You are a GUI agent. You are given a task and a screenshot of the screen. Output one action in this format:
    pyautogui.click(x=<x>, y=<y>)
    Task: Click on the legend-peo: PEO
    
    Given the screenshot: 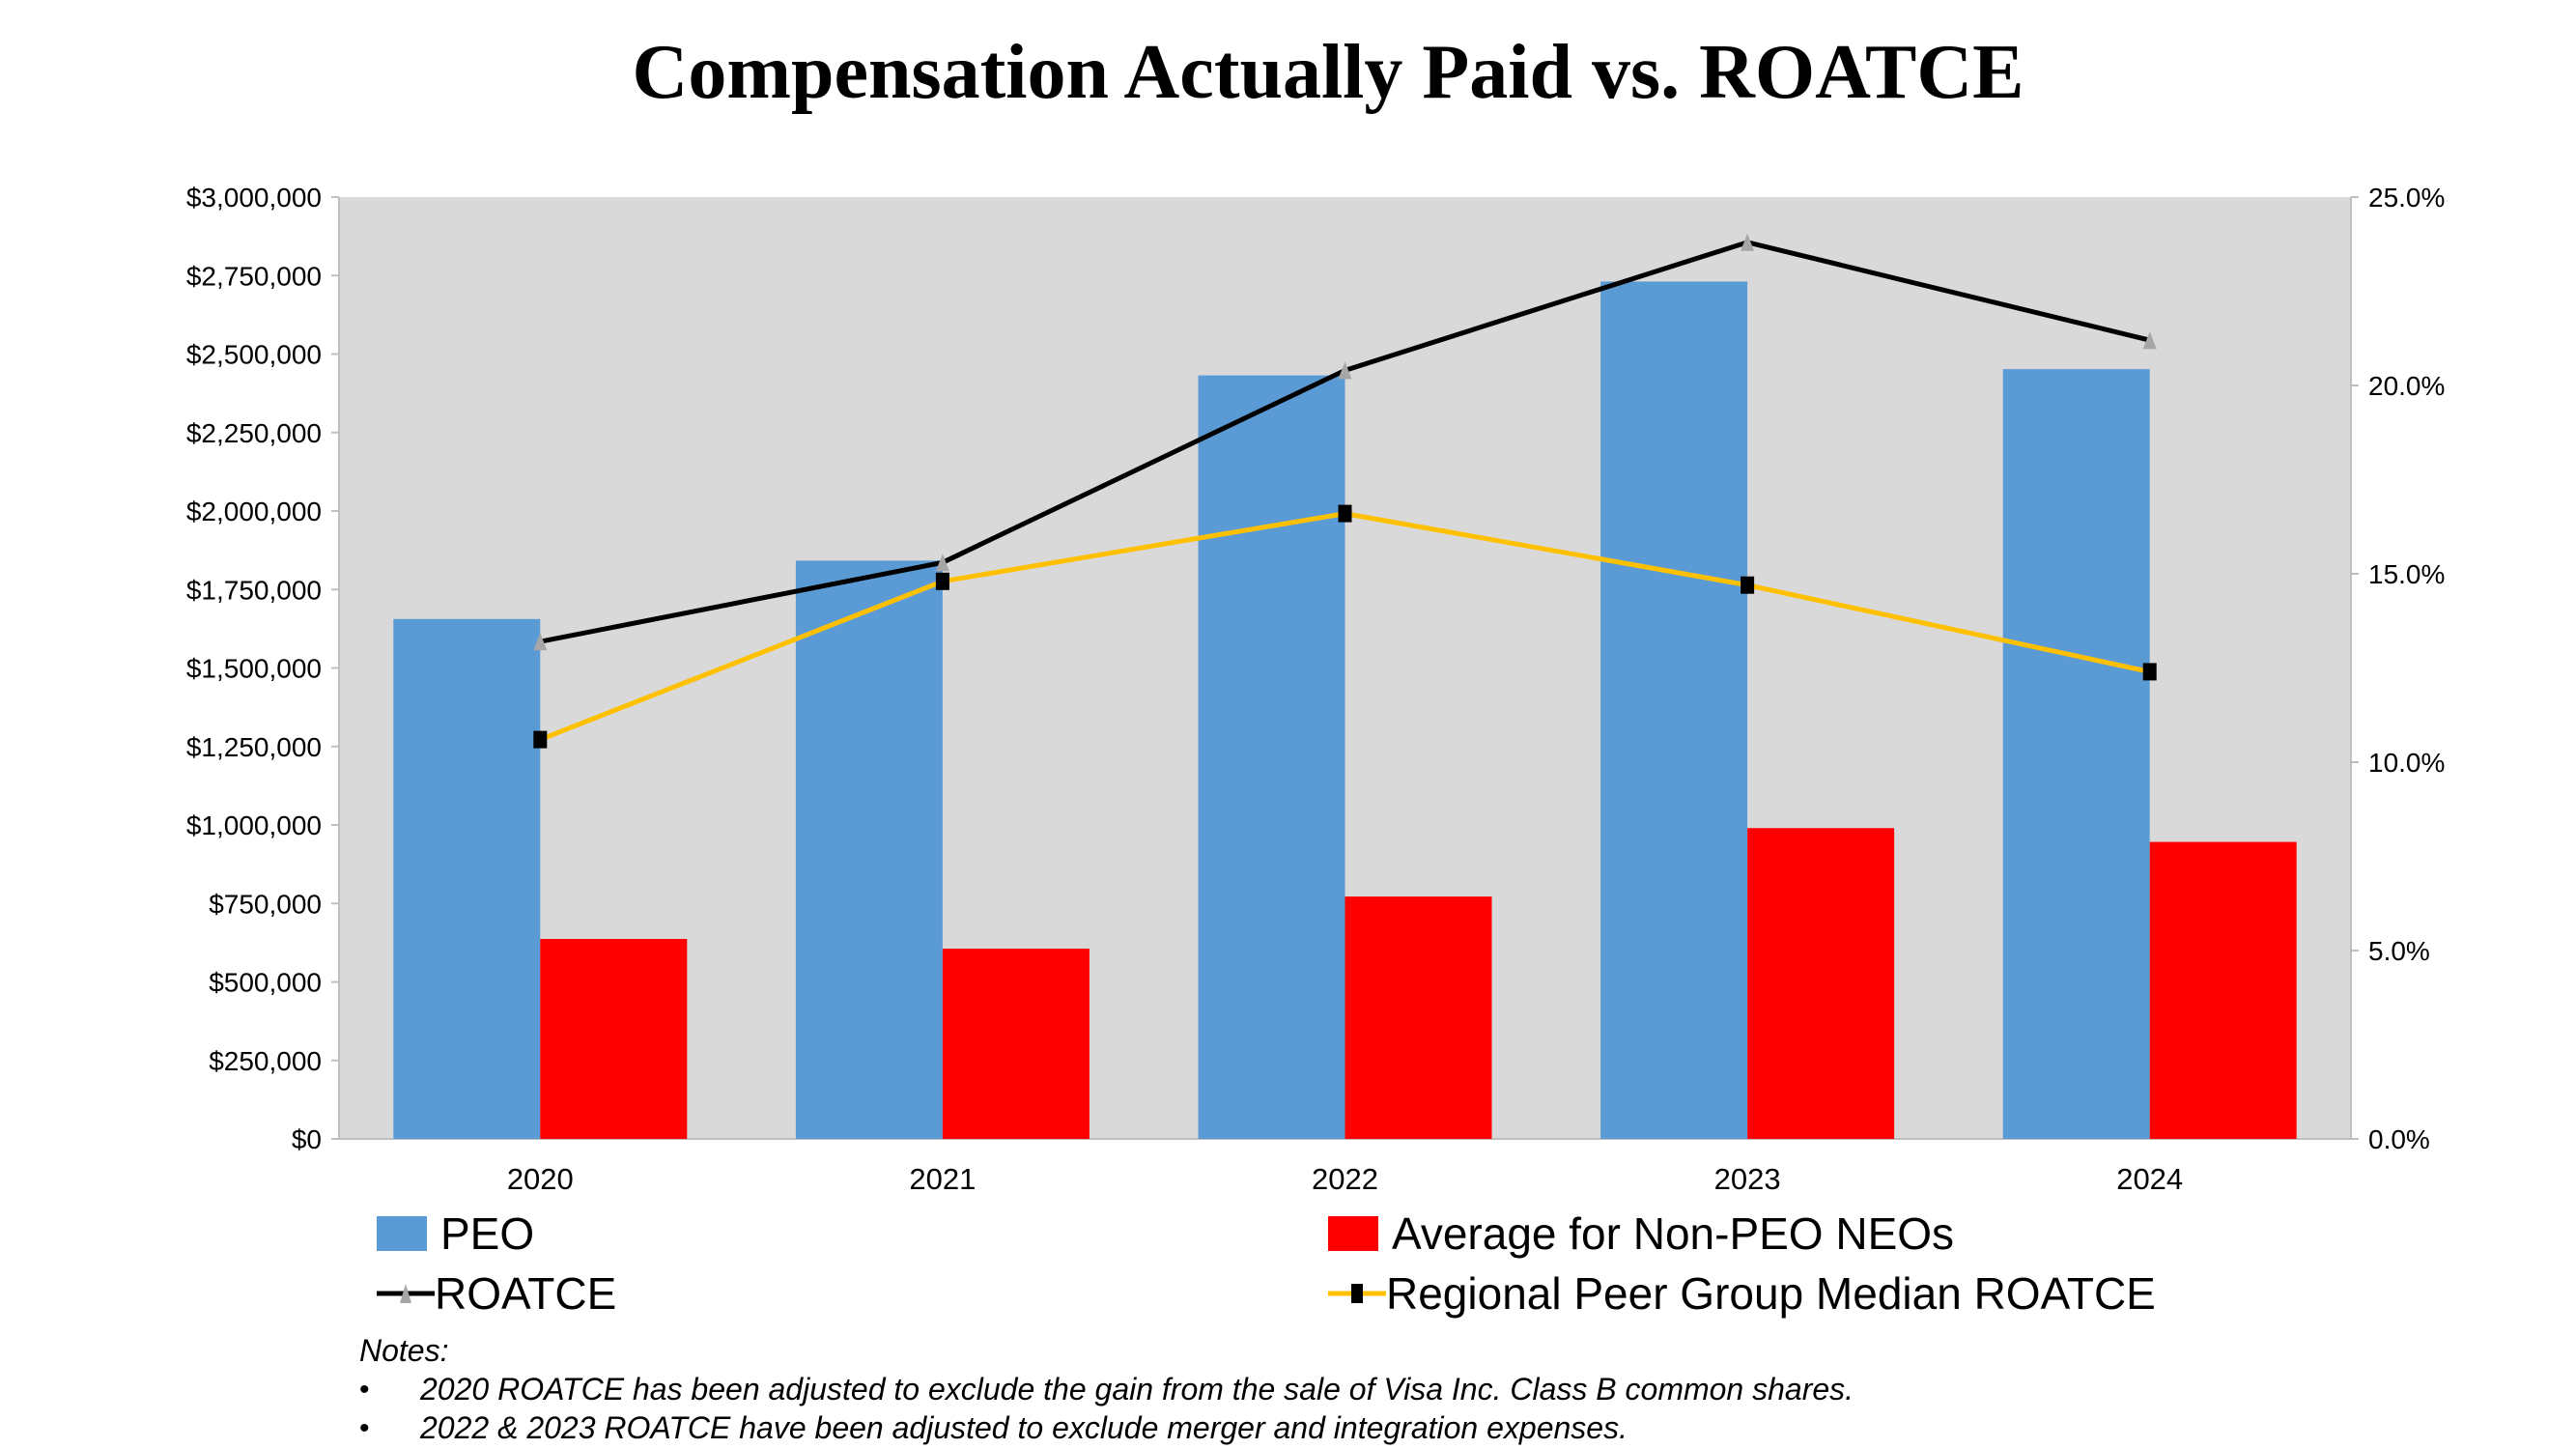 What is the action you would take?
    pyautogui.click(x=455, y=1234)
    